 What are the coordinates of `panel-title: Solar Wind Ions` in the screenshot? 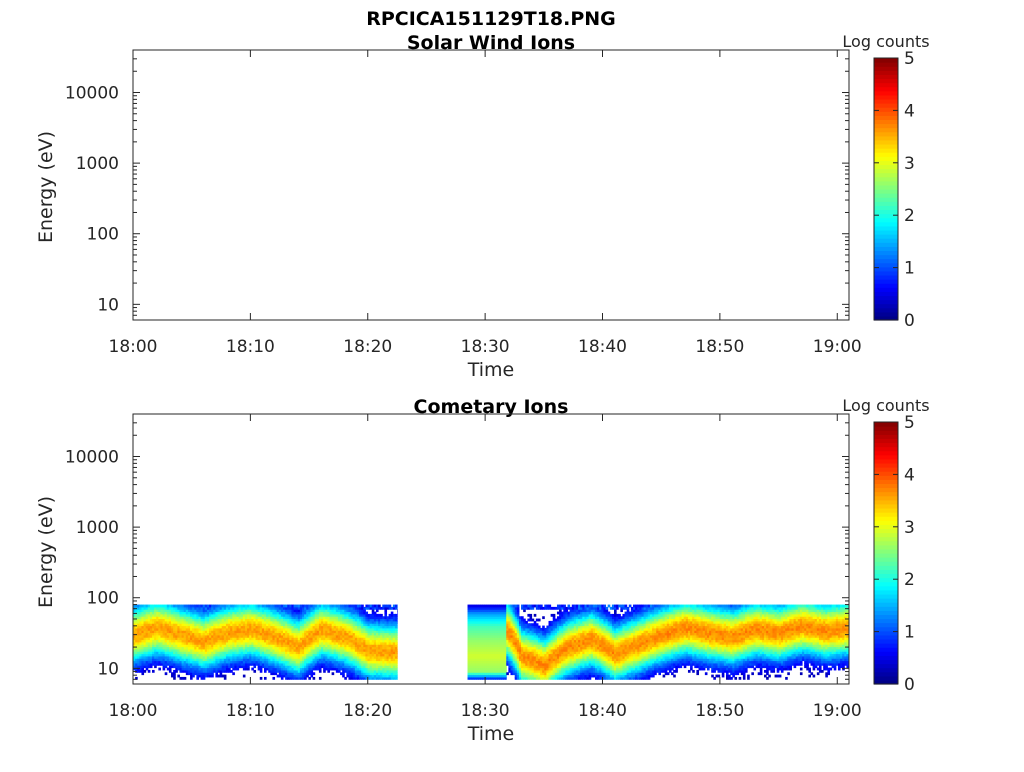 It's located at (491, 43).